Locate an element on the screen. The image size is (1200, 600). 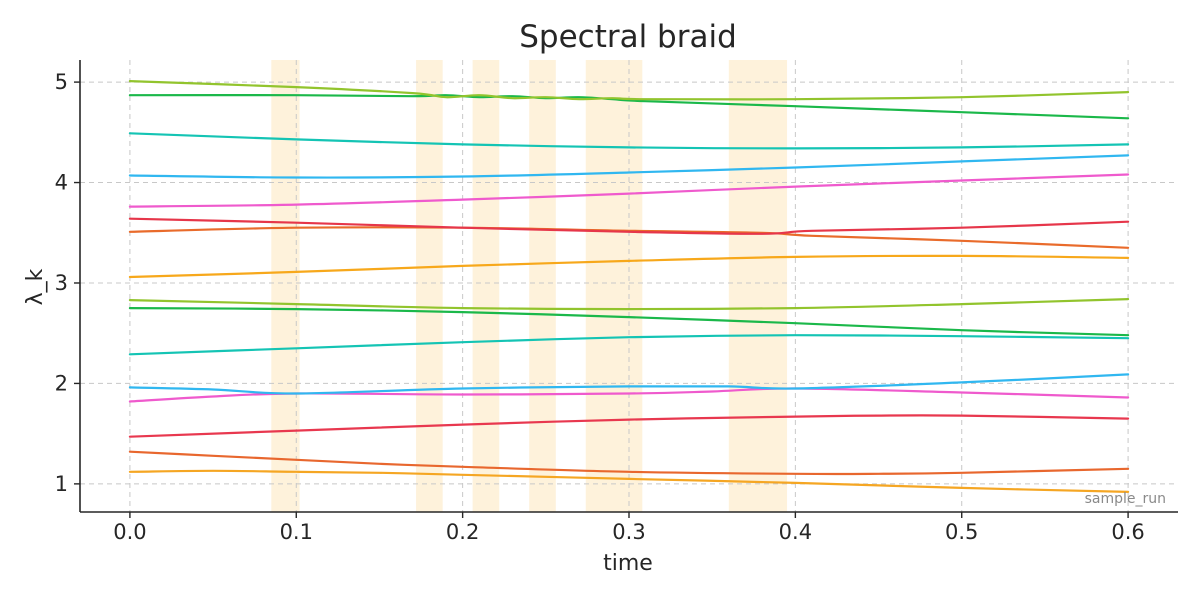
y-tick-label-2: 3 is located at coordinates (61, 283).